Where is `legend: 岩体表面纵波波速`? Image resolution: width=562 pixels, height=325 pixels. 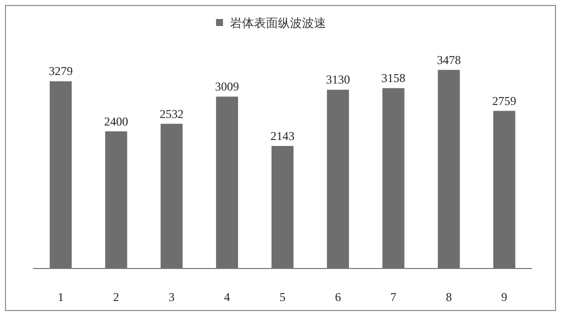 legend: 岩体表面纵波波速 is located at coordinates (271, 23).